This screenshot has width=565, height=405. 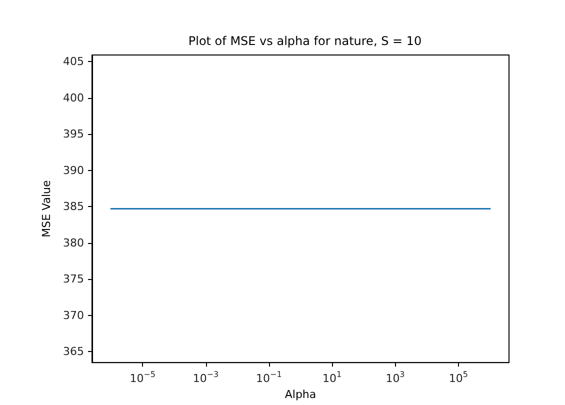 I want to click on y-tick-label: 405, so click(x=73, y=61).